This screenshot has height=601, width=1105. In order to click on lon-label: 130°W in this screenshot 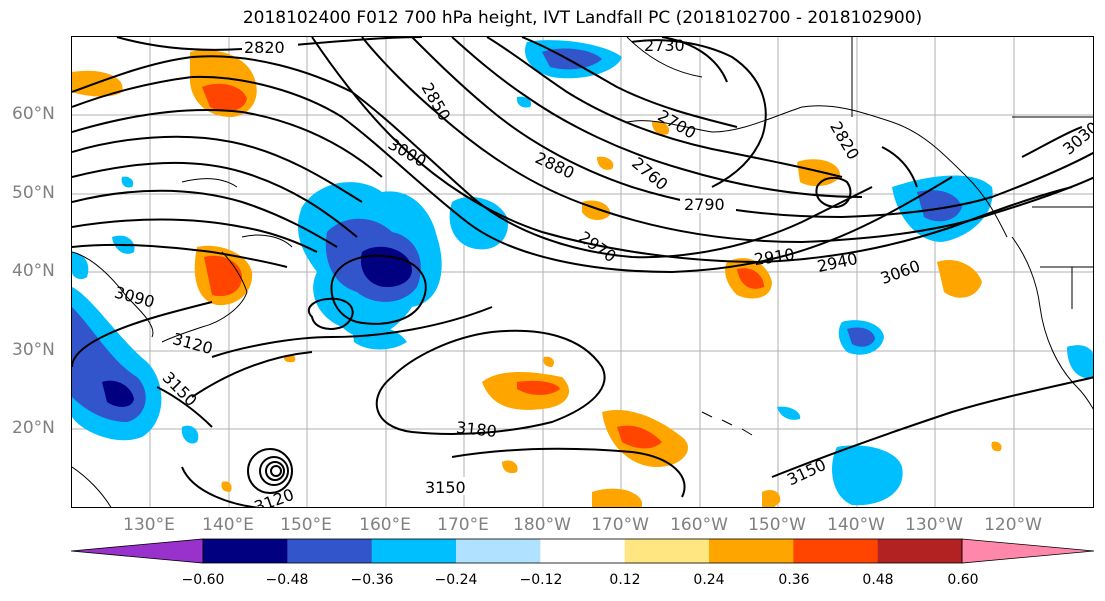, I will do `click(934, 525)`.